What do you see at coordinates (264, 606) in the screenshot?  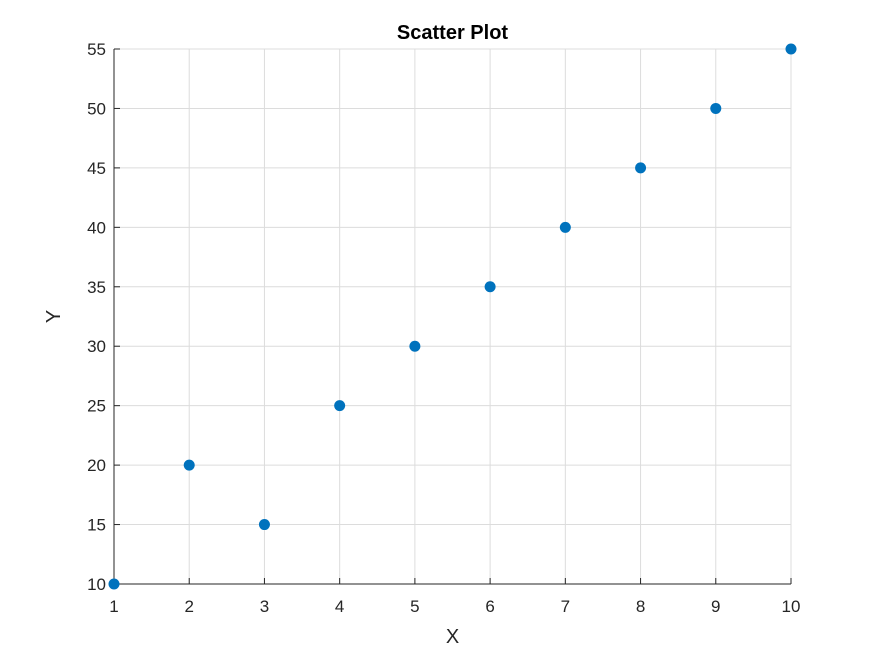 I see `x-tick-label: 3` at bounding box center [264, 606].